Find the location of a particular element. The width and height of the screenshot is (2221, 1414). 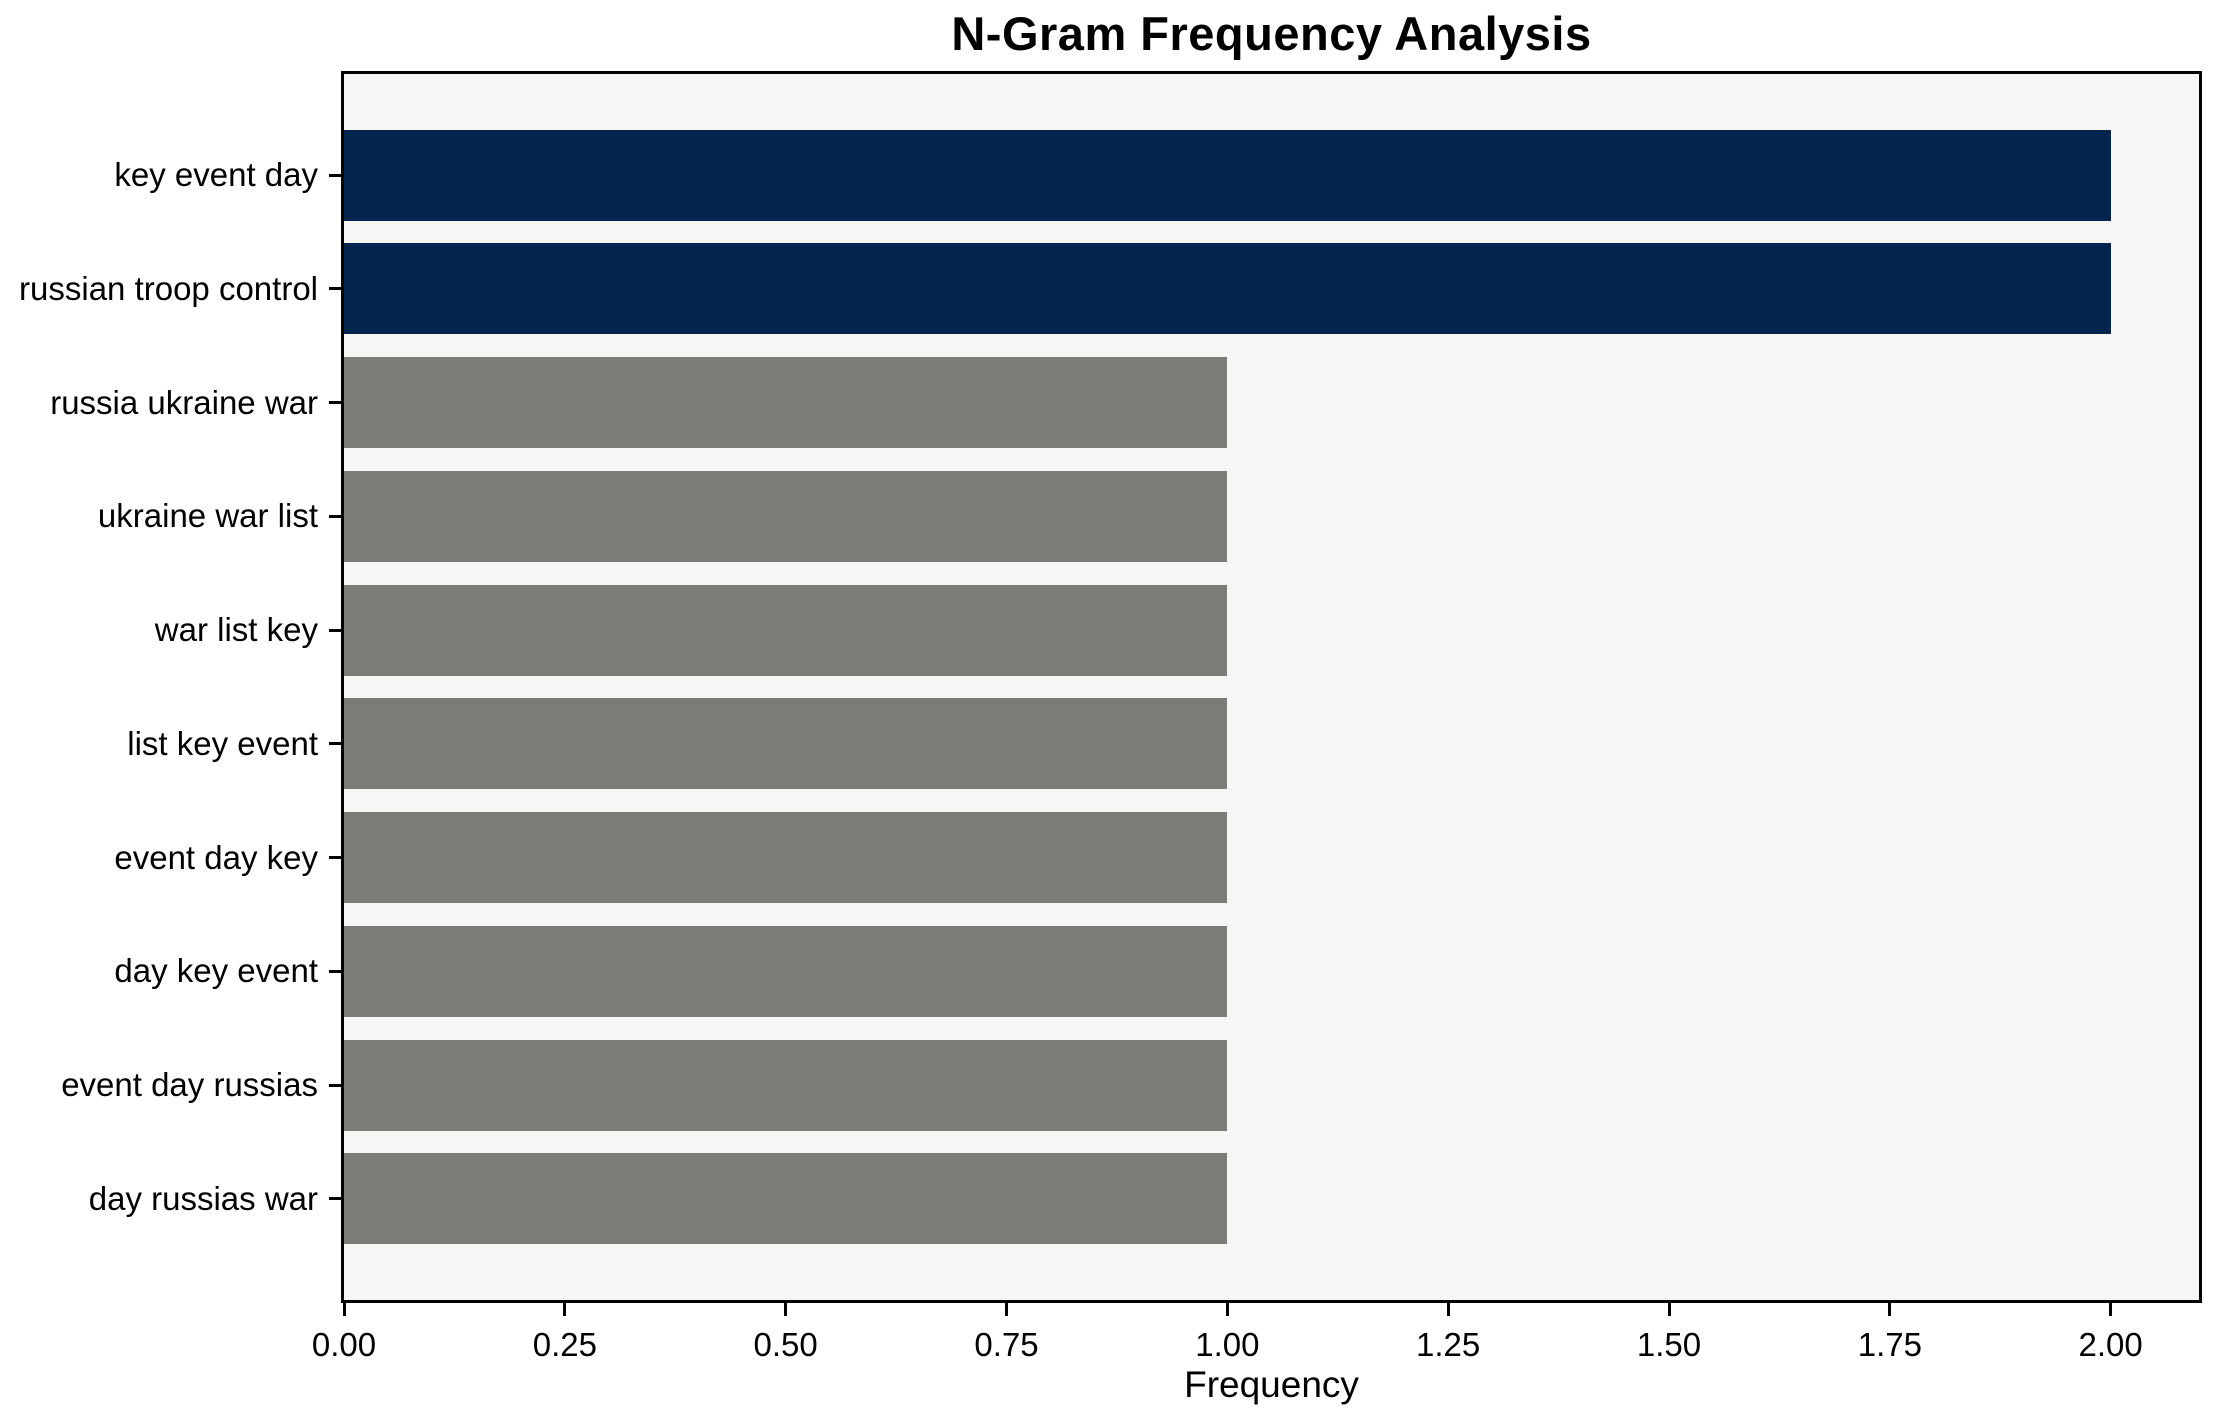

x-tick-label-1.75: 1.75 is located at coordinates (1889, 1344).